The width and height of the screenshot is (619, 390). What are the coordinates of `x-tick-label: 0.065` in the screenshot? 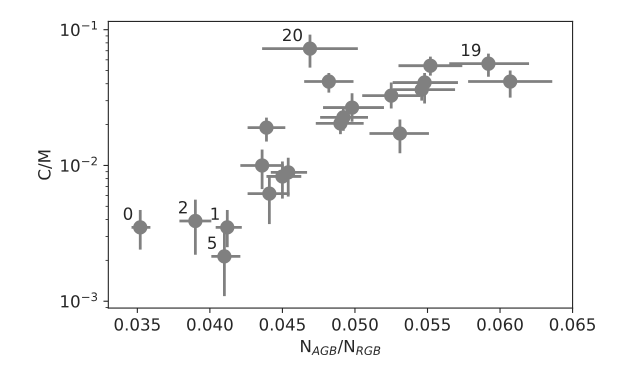 It's located at (572, 324).